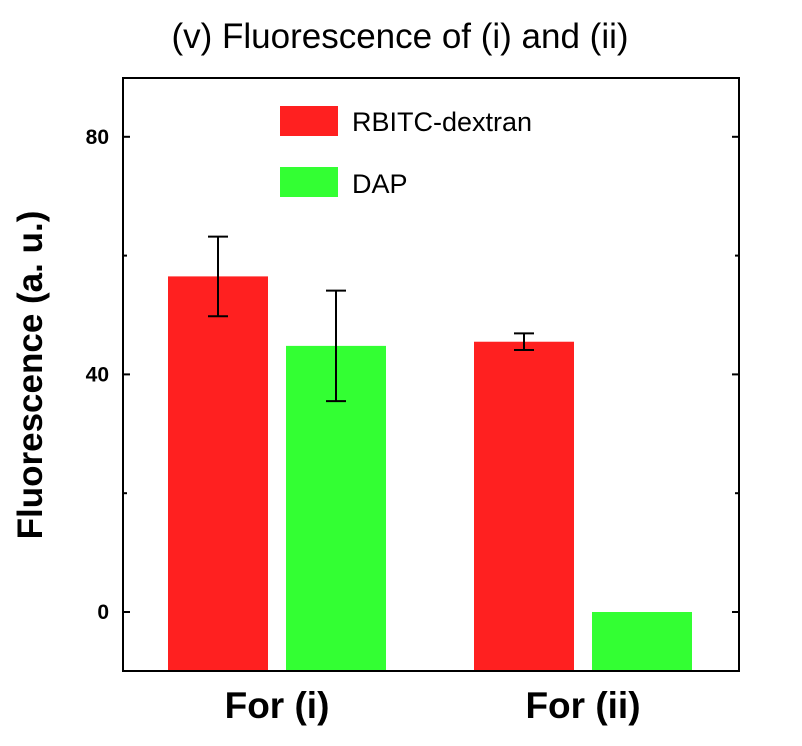 Image resolution: width=802 pixels, height=746 pixels. I want to click on legend-label-dap: DAP, so click(380, 184).